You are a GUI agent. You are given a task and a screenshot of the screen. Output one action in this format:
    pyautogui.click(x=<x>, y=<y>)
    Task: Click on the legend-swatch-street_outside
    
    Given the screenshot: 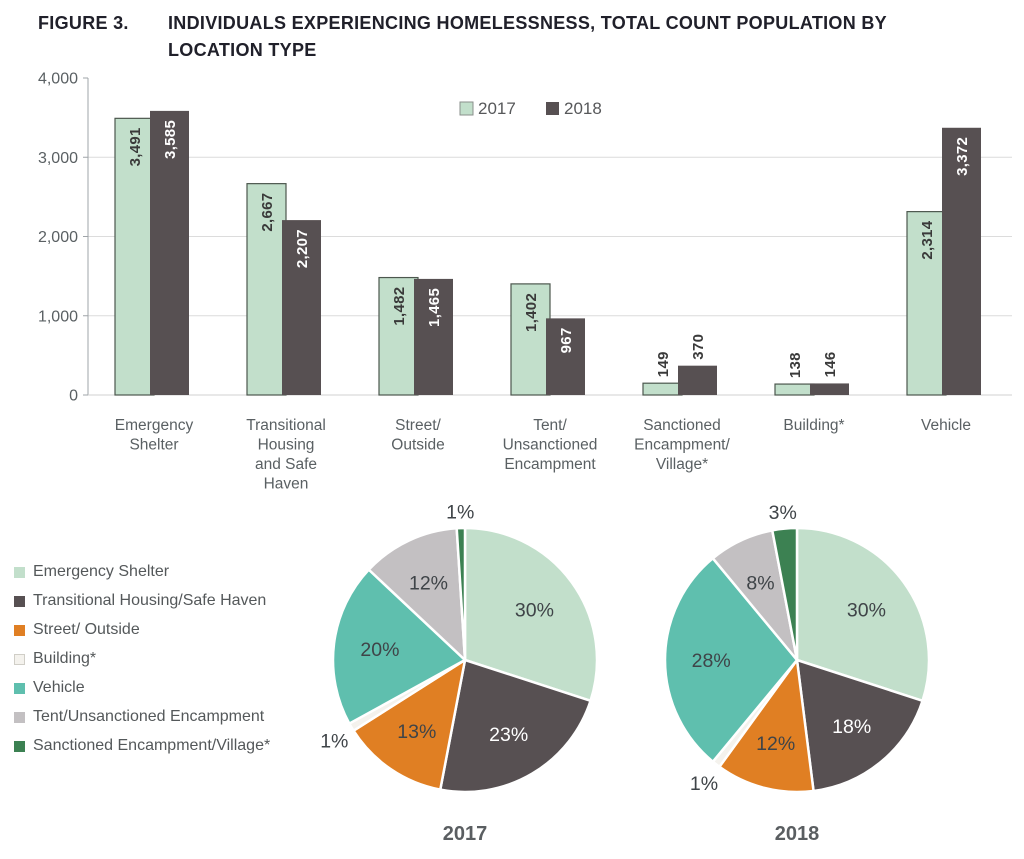 What is the action you would take?
    pyautogui.click(x=19, y=630)
    